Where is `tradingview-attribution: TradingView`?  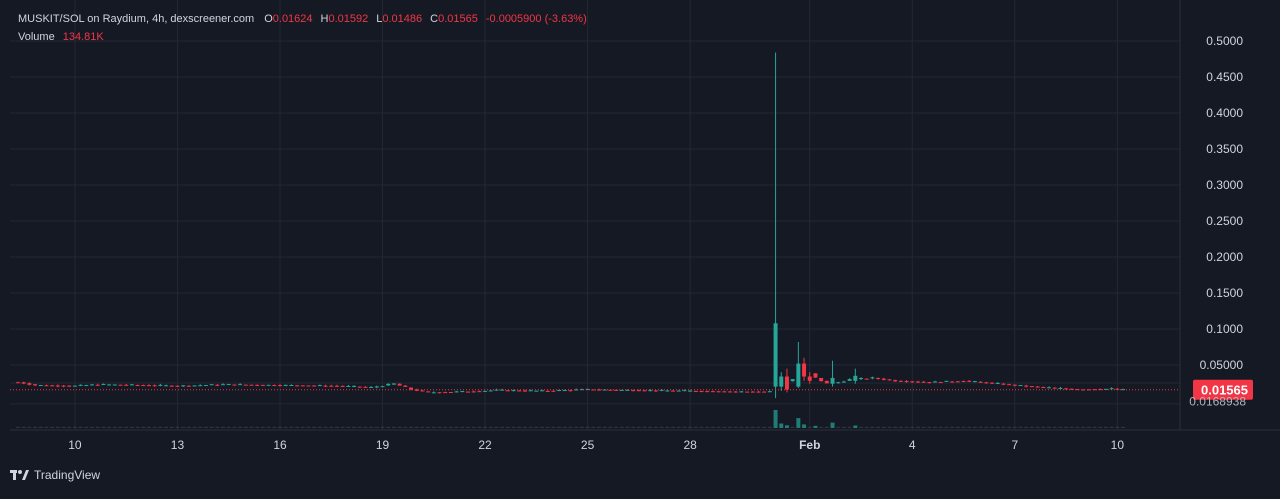
tradingview-attribution: TradingView is located at coordinates (55, 475).